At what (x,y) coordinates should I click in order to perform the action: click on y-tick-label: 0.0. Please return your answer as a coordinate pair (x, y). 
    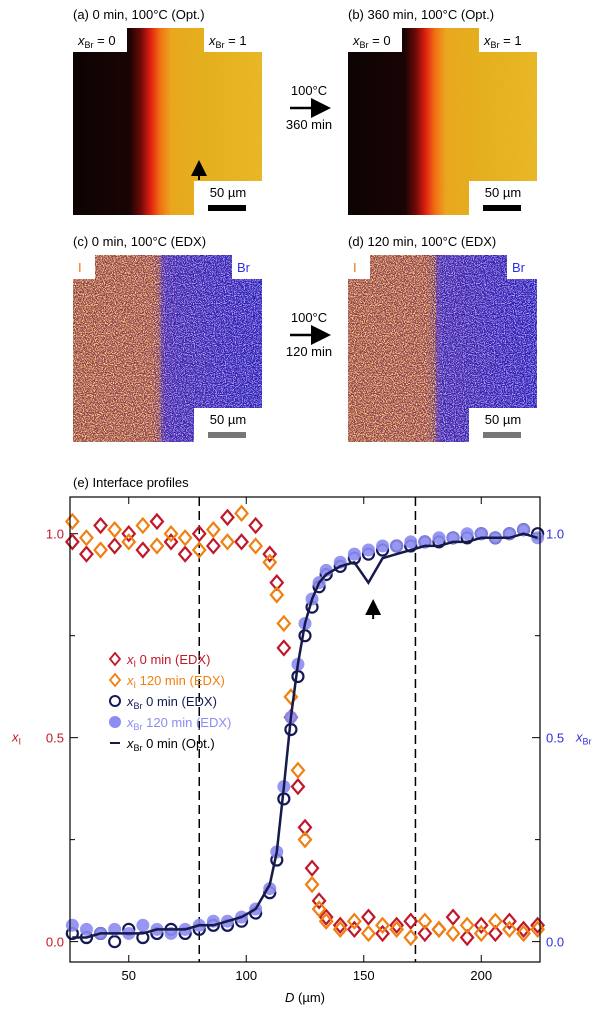
    Looking at the image, I should click on (55, 942).